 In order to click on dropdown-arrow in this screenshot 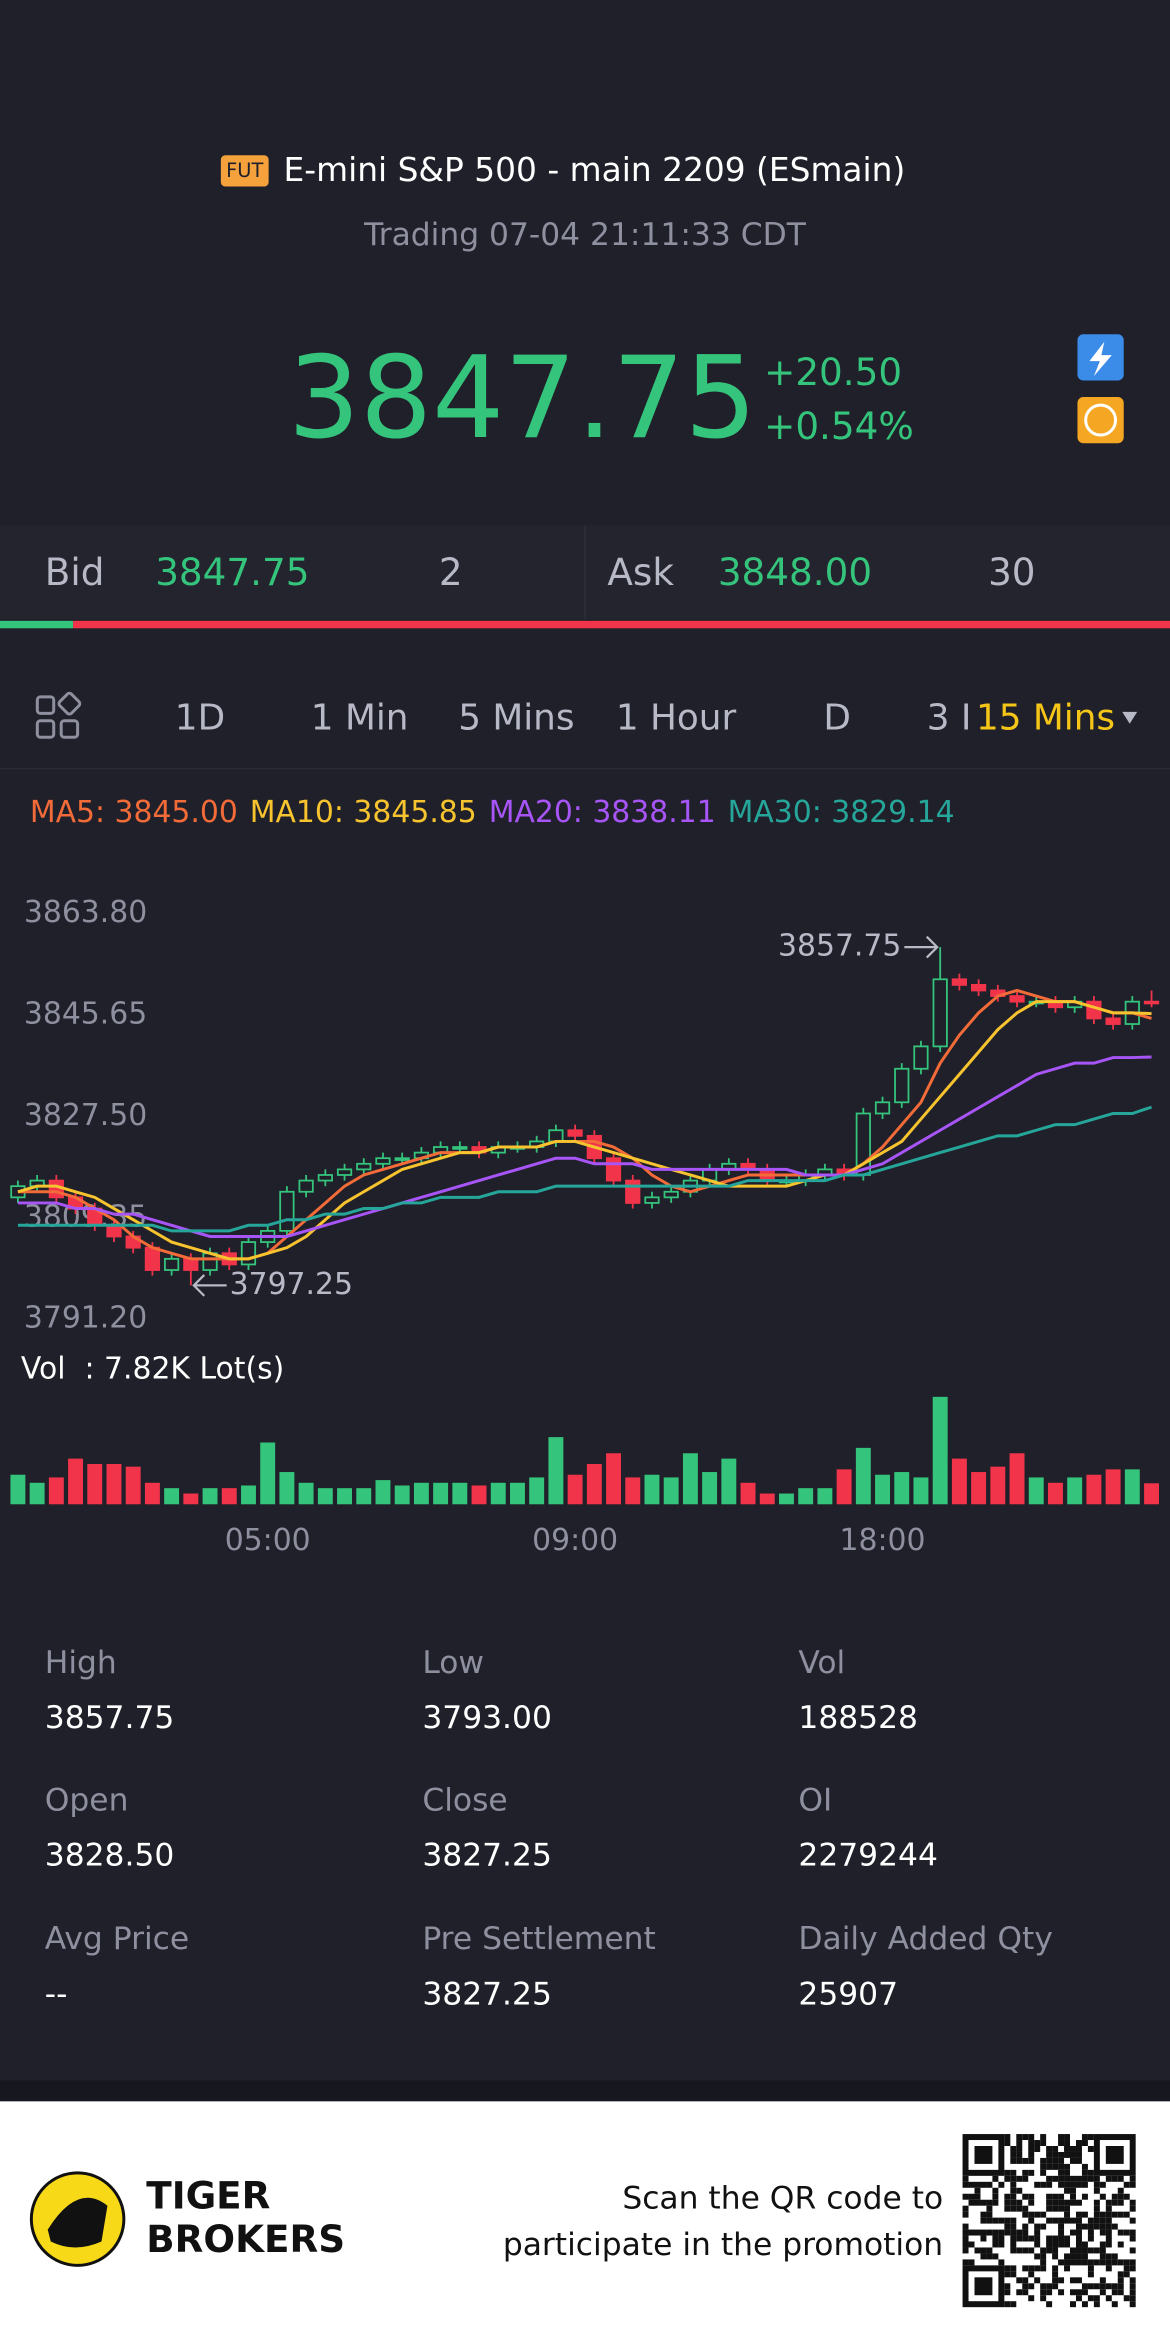, I will do `click(1130, 717)`.